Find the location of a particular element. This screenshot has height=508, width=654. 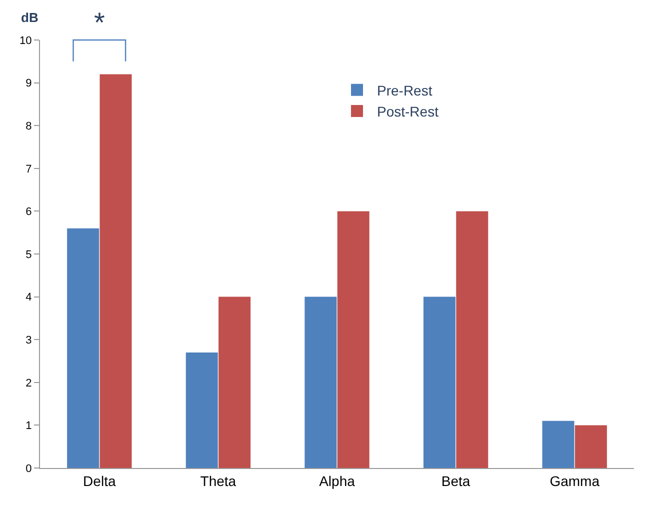

y-tick-label: 5 is located at coordinates (29, 254).